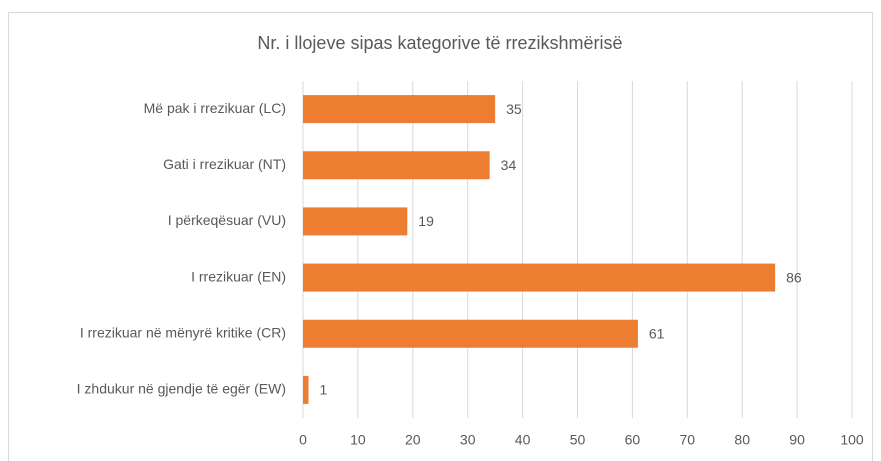  Describe the element at coordinates (468, 440) in the screenshot. I see `x-tick-label: 30` at that location.